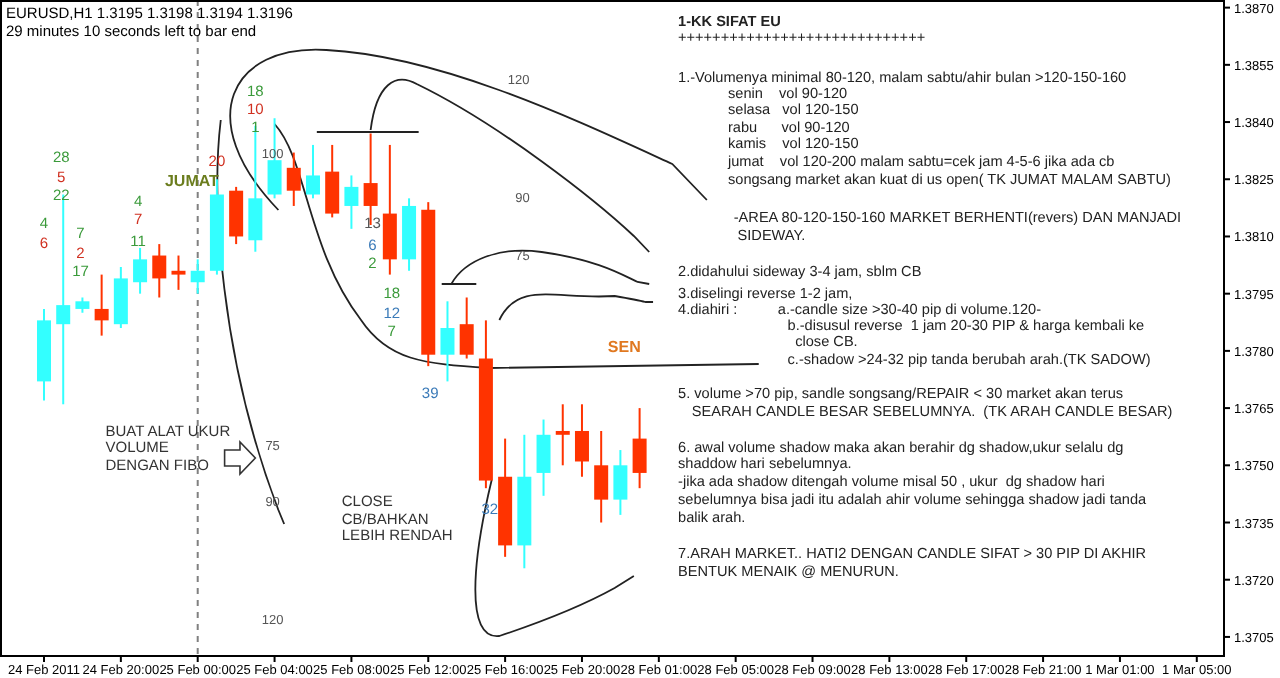 Image resolution: width=1280 pixels, height=678 pixels. I want to click on annotation: SEN, so click(624, 347).